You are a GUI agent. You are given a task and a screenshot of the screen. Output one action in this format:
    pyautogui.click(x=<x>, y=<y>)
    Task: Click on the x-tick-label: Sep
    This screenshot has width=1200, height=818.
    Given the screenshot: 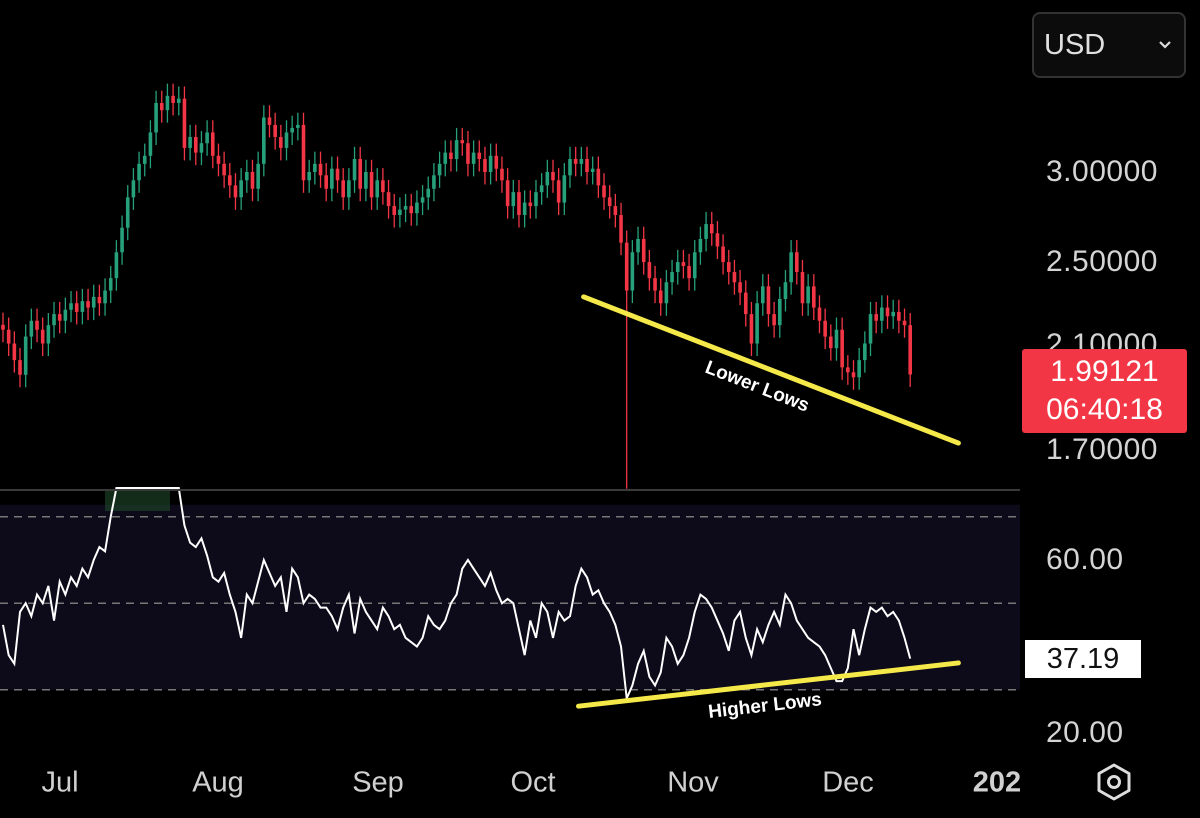 What is the action you would take?
    pyautogui.click(x=378, y=782)
    